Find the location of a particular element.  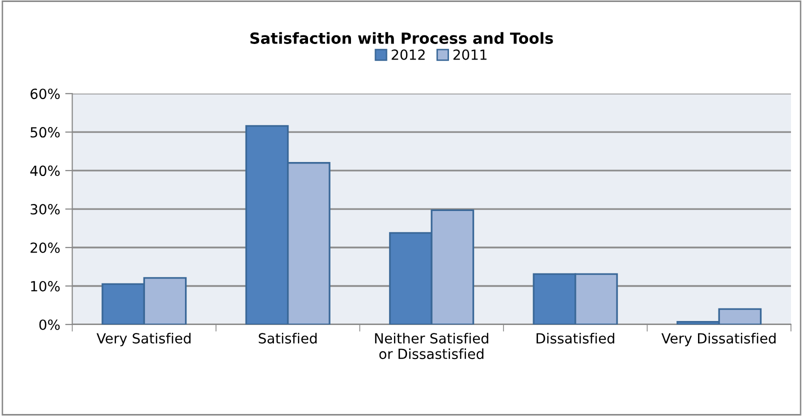

y-tick-label: 0% is located at coordinates (49, 324).